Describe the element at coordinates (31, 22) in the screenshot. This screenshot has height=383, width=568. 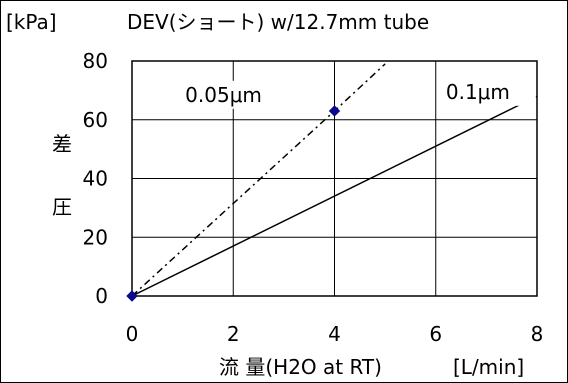
I see `y-unit-label: [kPa]` at that location.